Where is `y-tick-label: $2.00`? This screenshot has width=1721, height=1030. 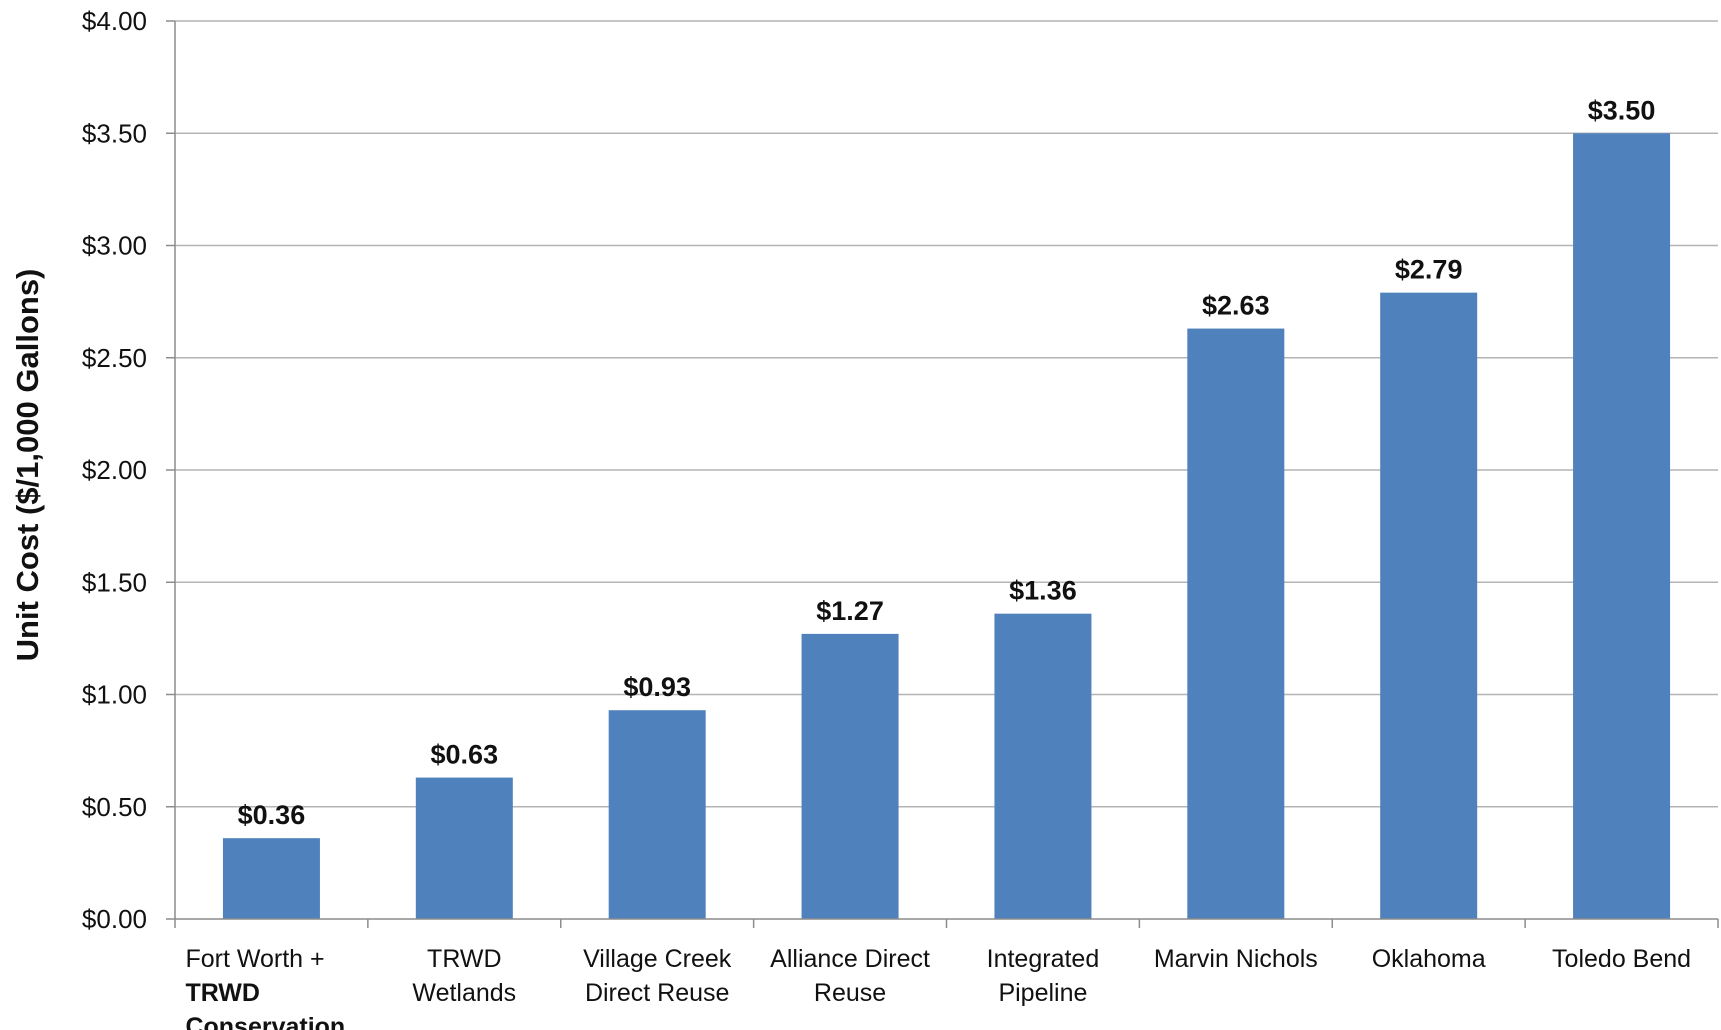 y-tick-label: $2.00 is located at coordinates (114, 470).